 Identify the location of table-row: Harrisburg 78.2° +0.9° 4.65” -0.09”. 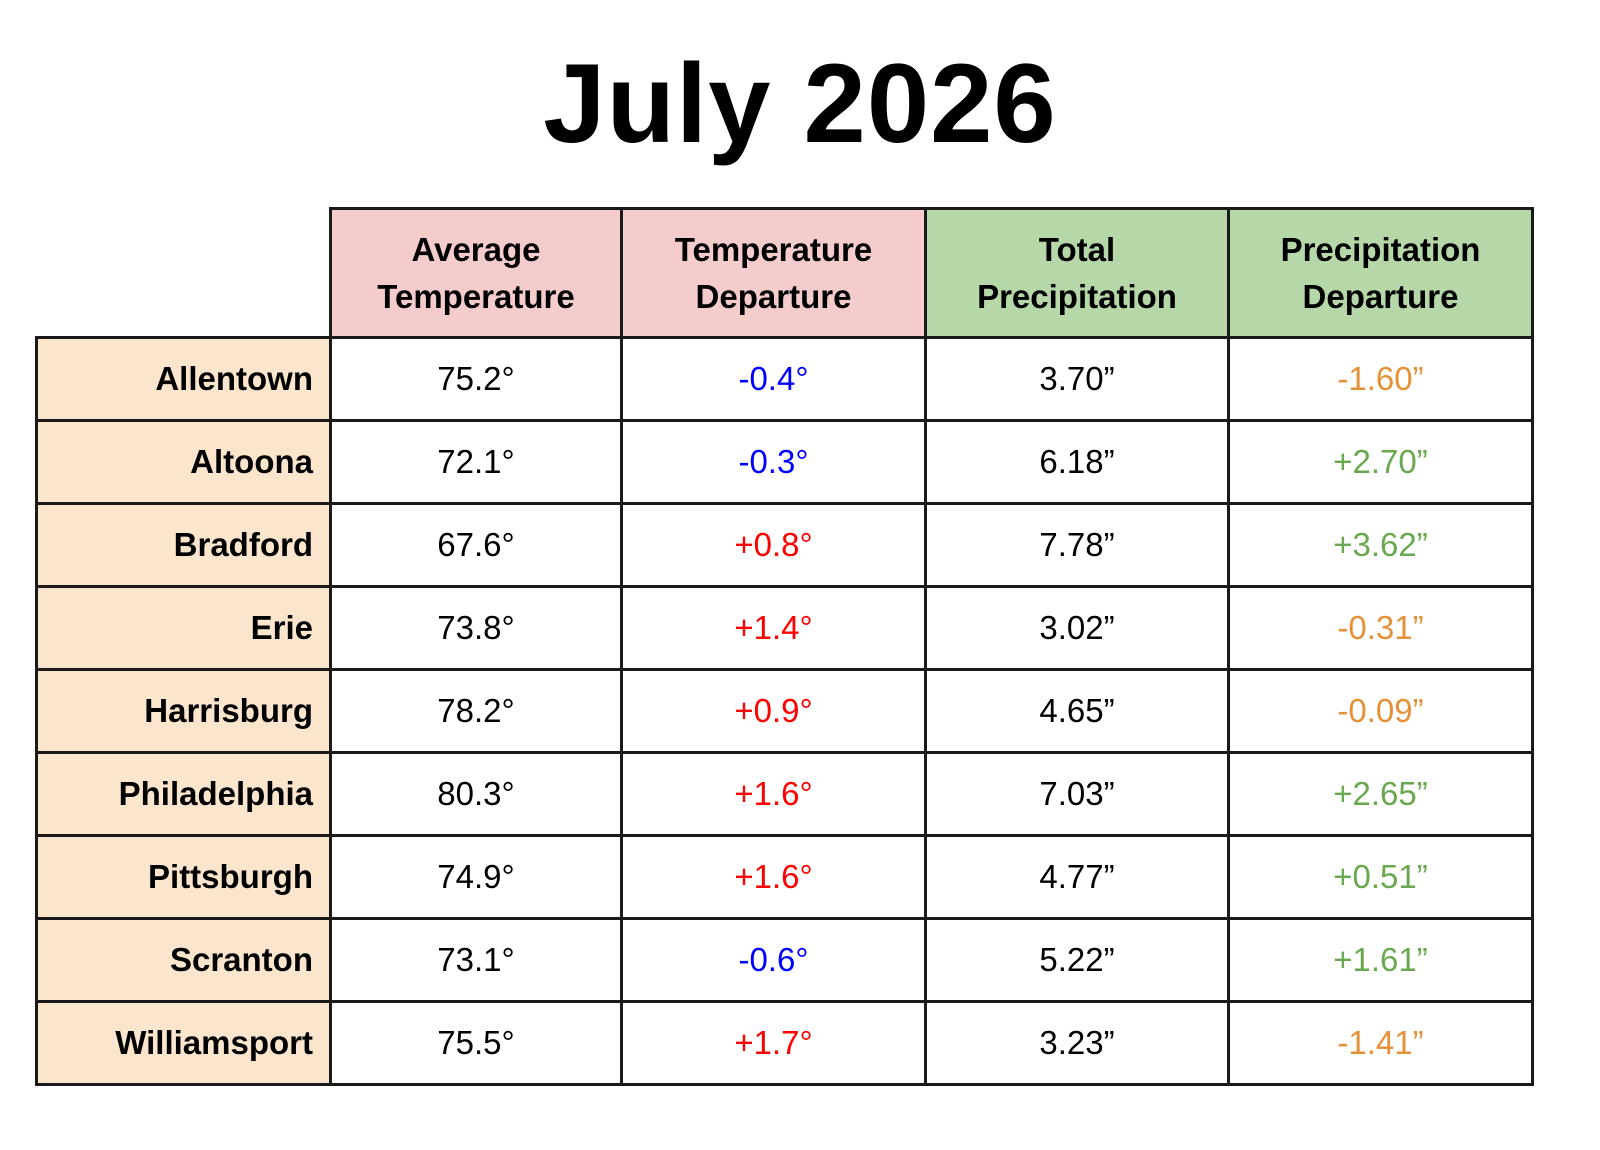
(784, 711).